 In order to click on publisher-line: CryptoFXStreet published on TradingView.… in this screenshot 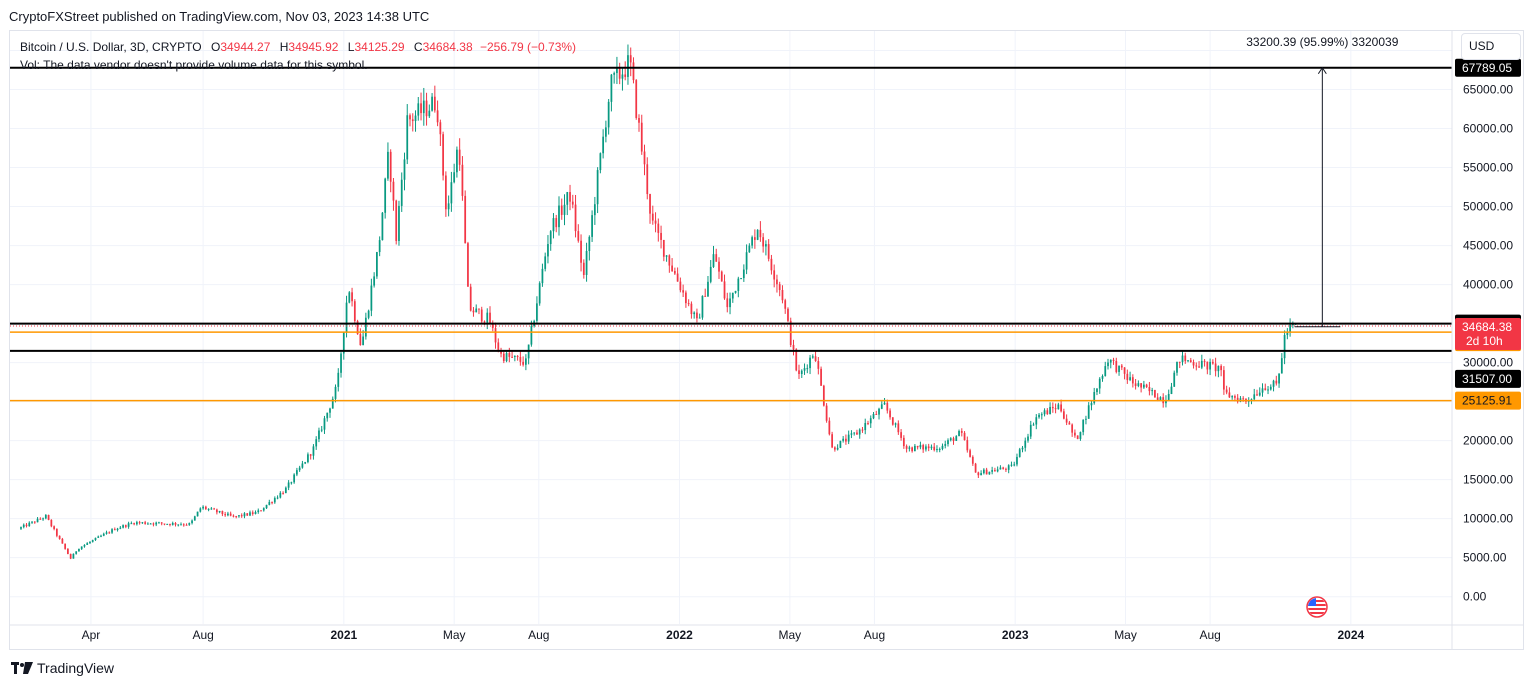, I will do `click(219, 16)`.